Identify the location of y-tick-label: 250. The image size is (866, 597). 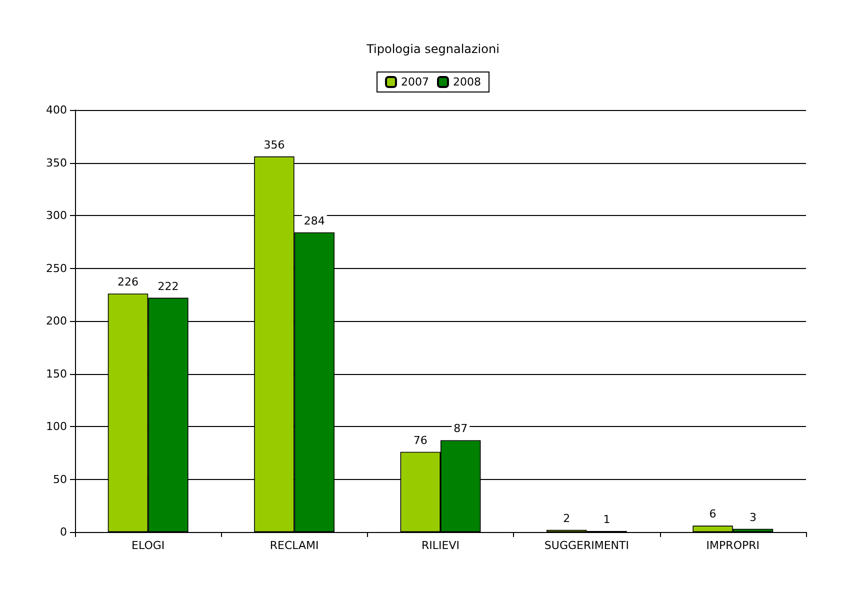
(56, 268).